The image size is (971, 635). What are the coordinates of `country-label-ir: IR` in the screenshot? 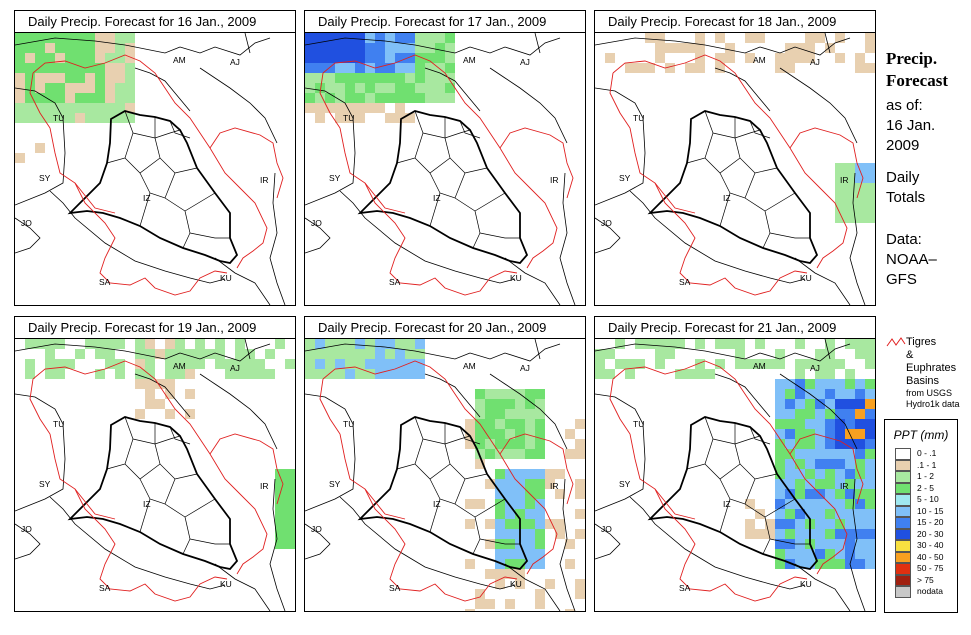 It's located at (554, 486).